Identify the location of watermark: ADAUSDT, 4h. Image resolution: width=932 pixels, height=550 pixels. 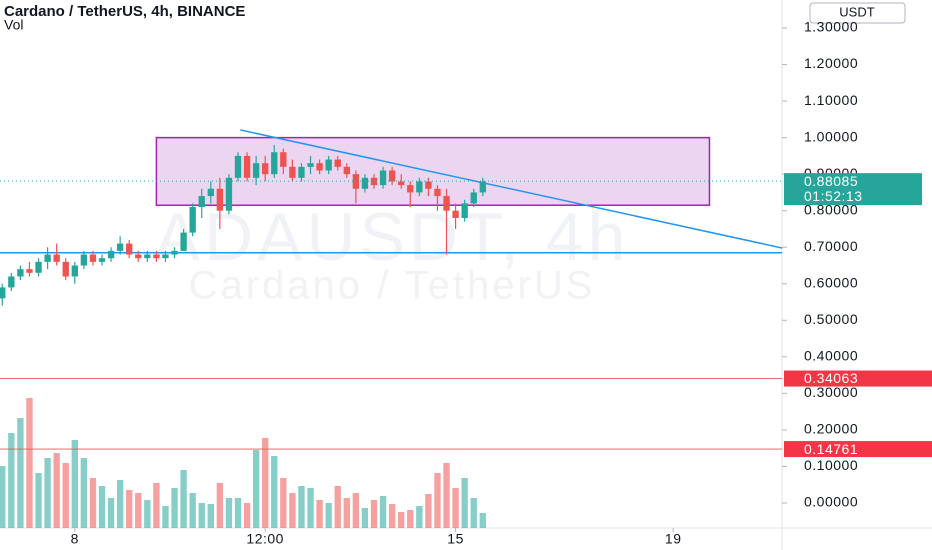
(392, 237).